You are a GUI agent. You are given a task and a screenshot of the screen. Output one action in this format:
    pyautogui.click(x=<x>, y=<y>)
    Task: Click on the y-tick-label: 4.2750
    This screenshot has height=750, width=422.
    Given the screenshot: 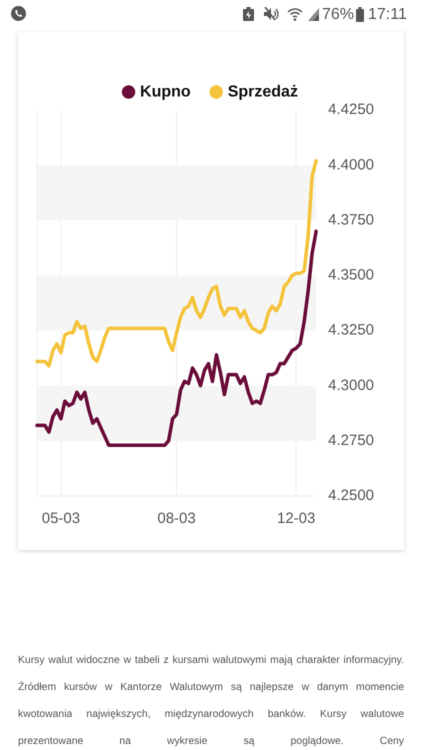 What is the action you would take?
    pyautogui.click(x=351, y=440)
    